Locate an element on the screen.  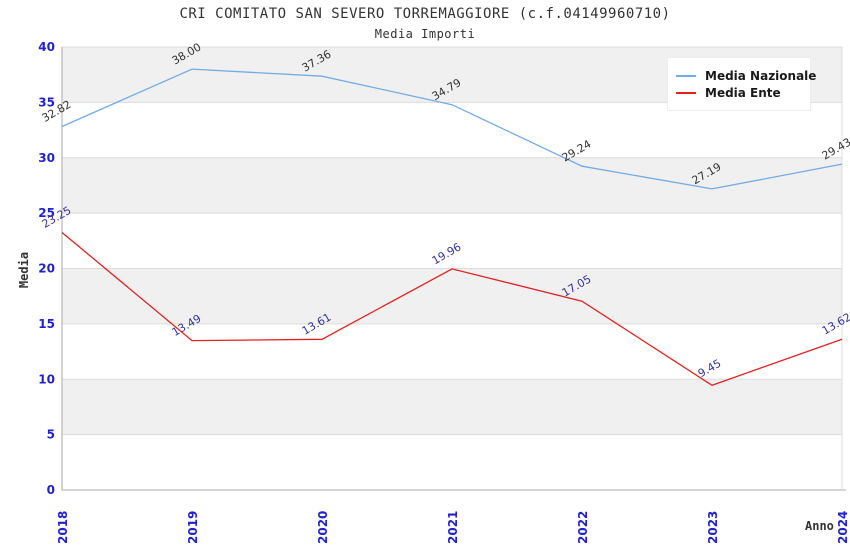
x-tick-label: 2024 is located at coordinates (843, 527).